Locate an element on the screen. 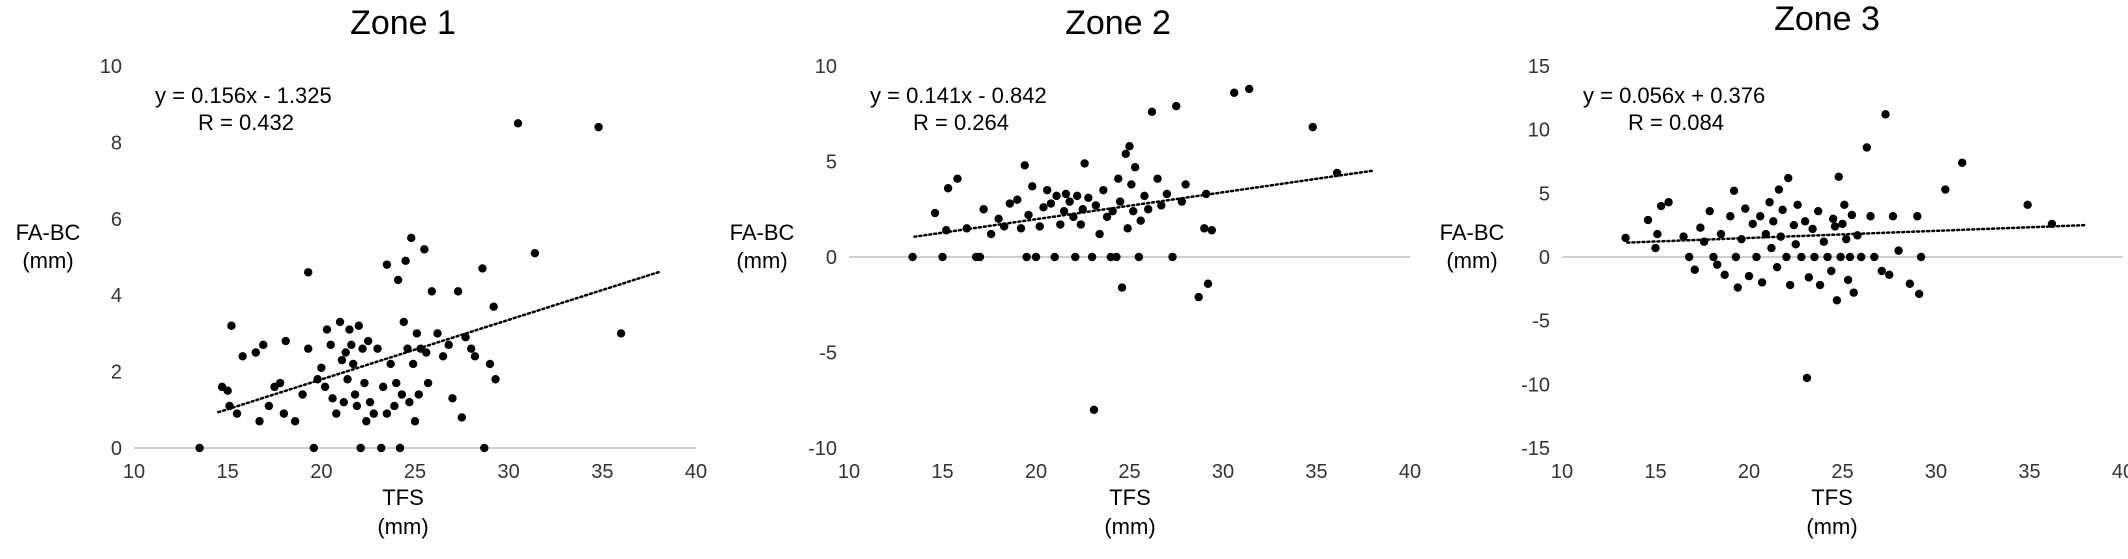 This screenshot has height=559, width=2128. chart-title: Zone 3 is located at coordinates (1827, 19).